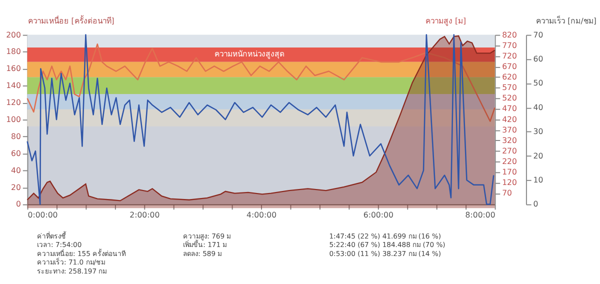 This screenshot has height=284, width=600. What do you see at coordinates (13, 85) in the screenshot?
I see `y-tick-label: 140` at bounding box center [13, 85].